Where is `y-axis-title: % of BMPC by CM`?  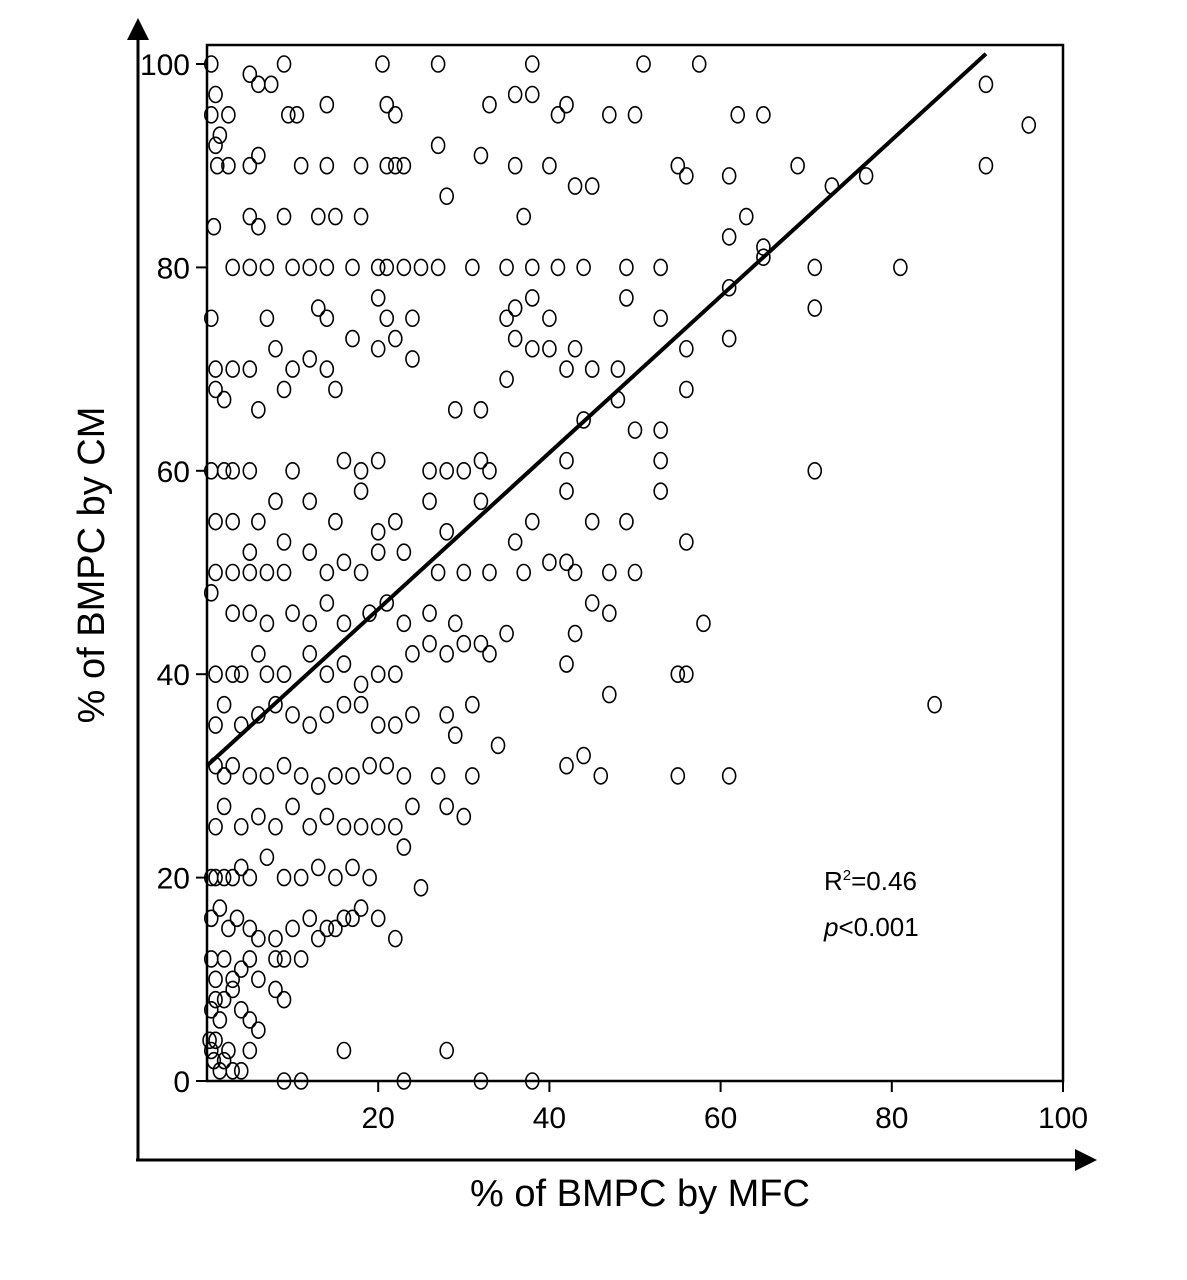
y-axis-title: % of BMPC by CM is located at coordinates (92, 565).